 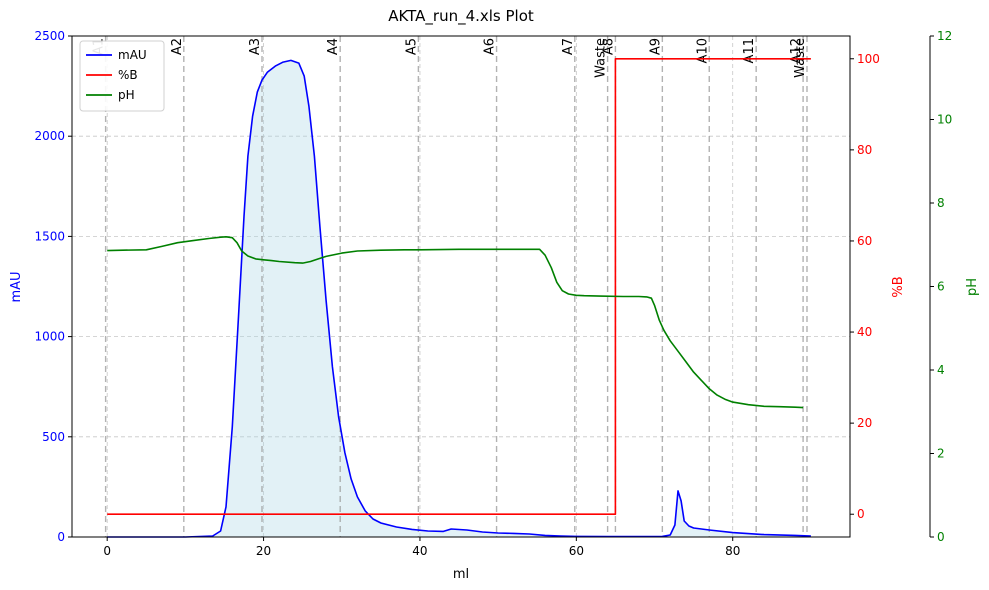 What do you see at coordinates (972, 287) in the screenshot?
I see `y-axis-label-ph: pH` at bounding box center [972, 287].